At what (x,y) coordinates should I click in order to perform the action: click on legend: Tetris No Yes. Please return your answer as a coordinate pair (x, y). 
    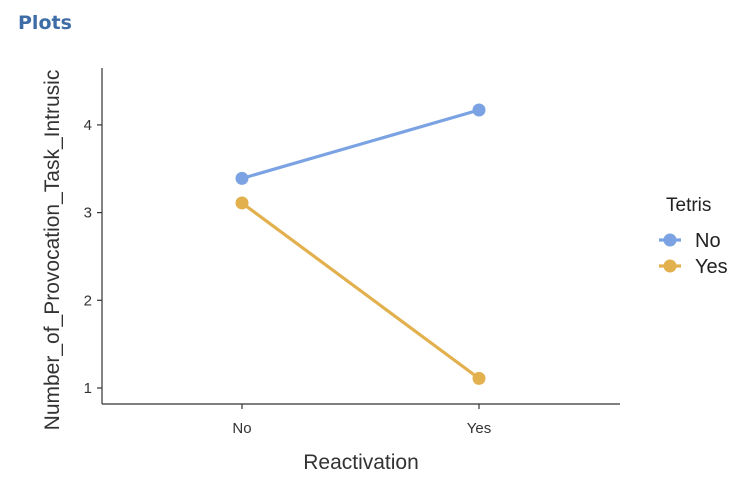
    Looking at the image, I should click on (693, 236).